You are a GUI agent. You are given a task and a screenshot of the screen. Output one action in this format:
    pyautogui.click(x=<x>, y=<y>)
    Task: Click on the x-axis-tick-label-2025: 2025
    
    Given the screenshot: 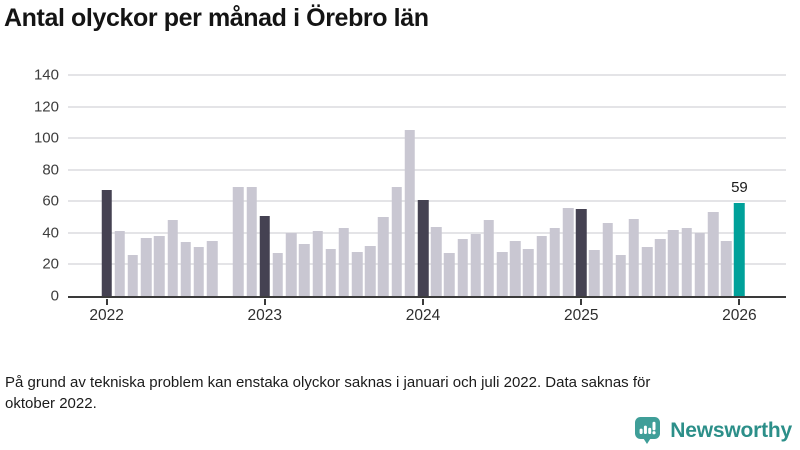 What is the action you would take?
    pyautogui.click(x=581, y=315)
    